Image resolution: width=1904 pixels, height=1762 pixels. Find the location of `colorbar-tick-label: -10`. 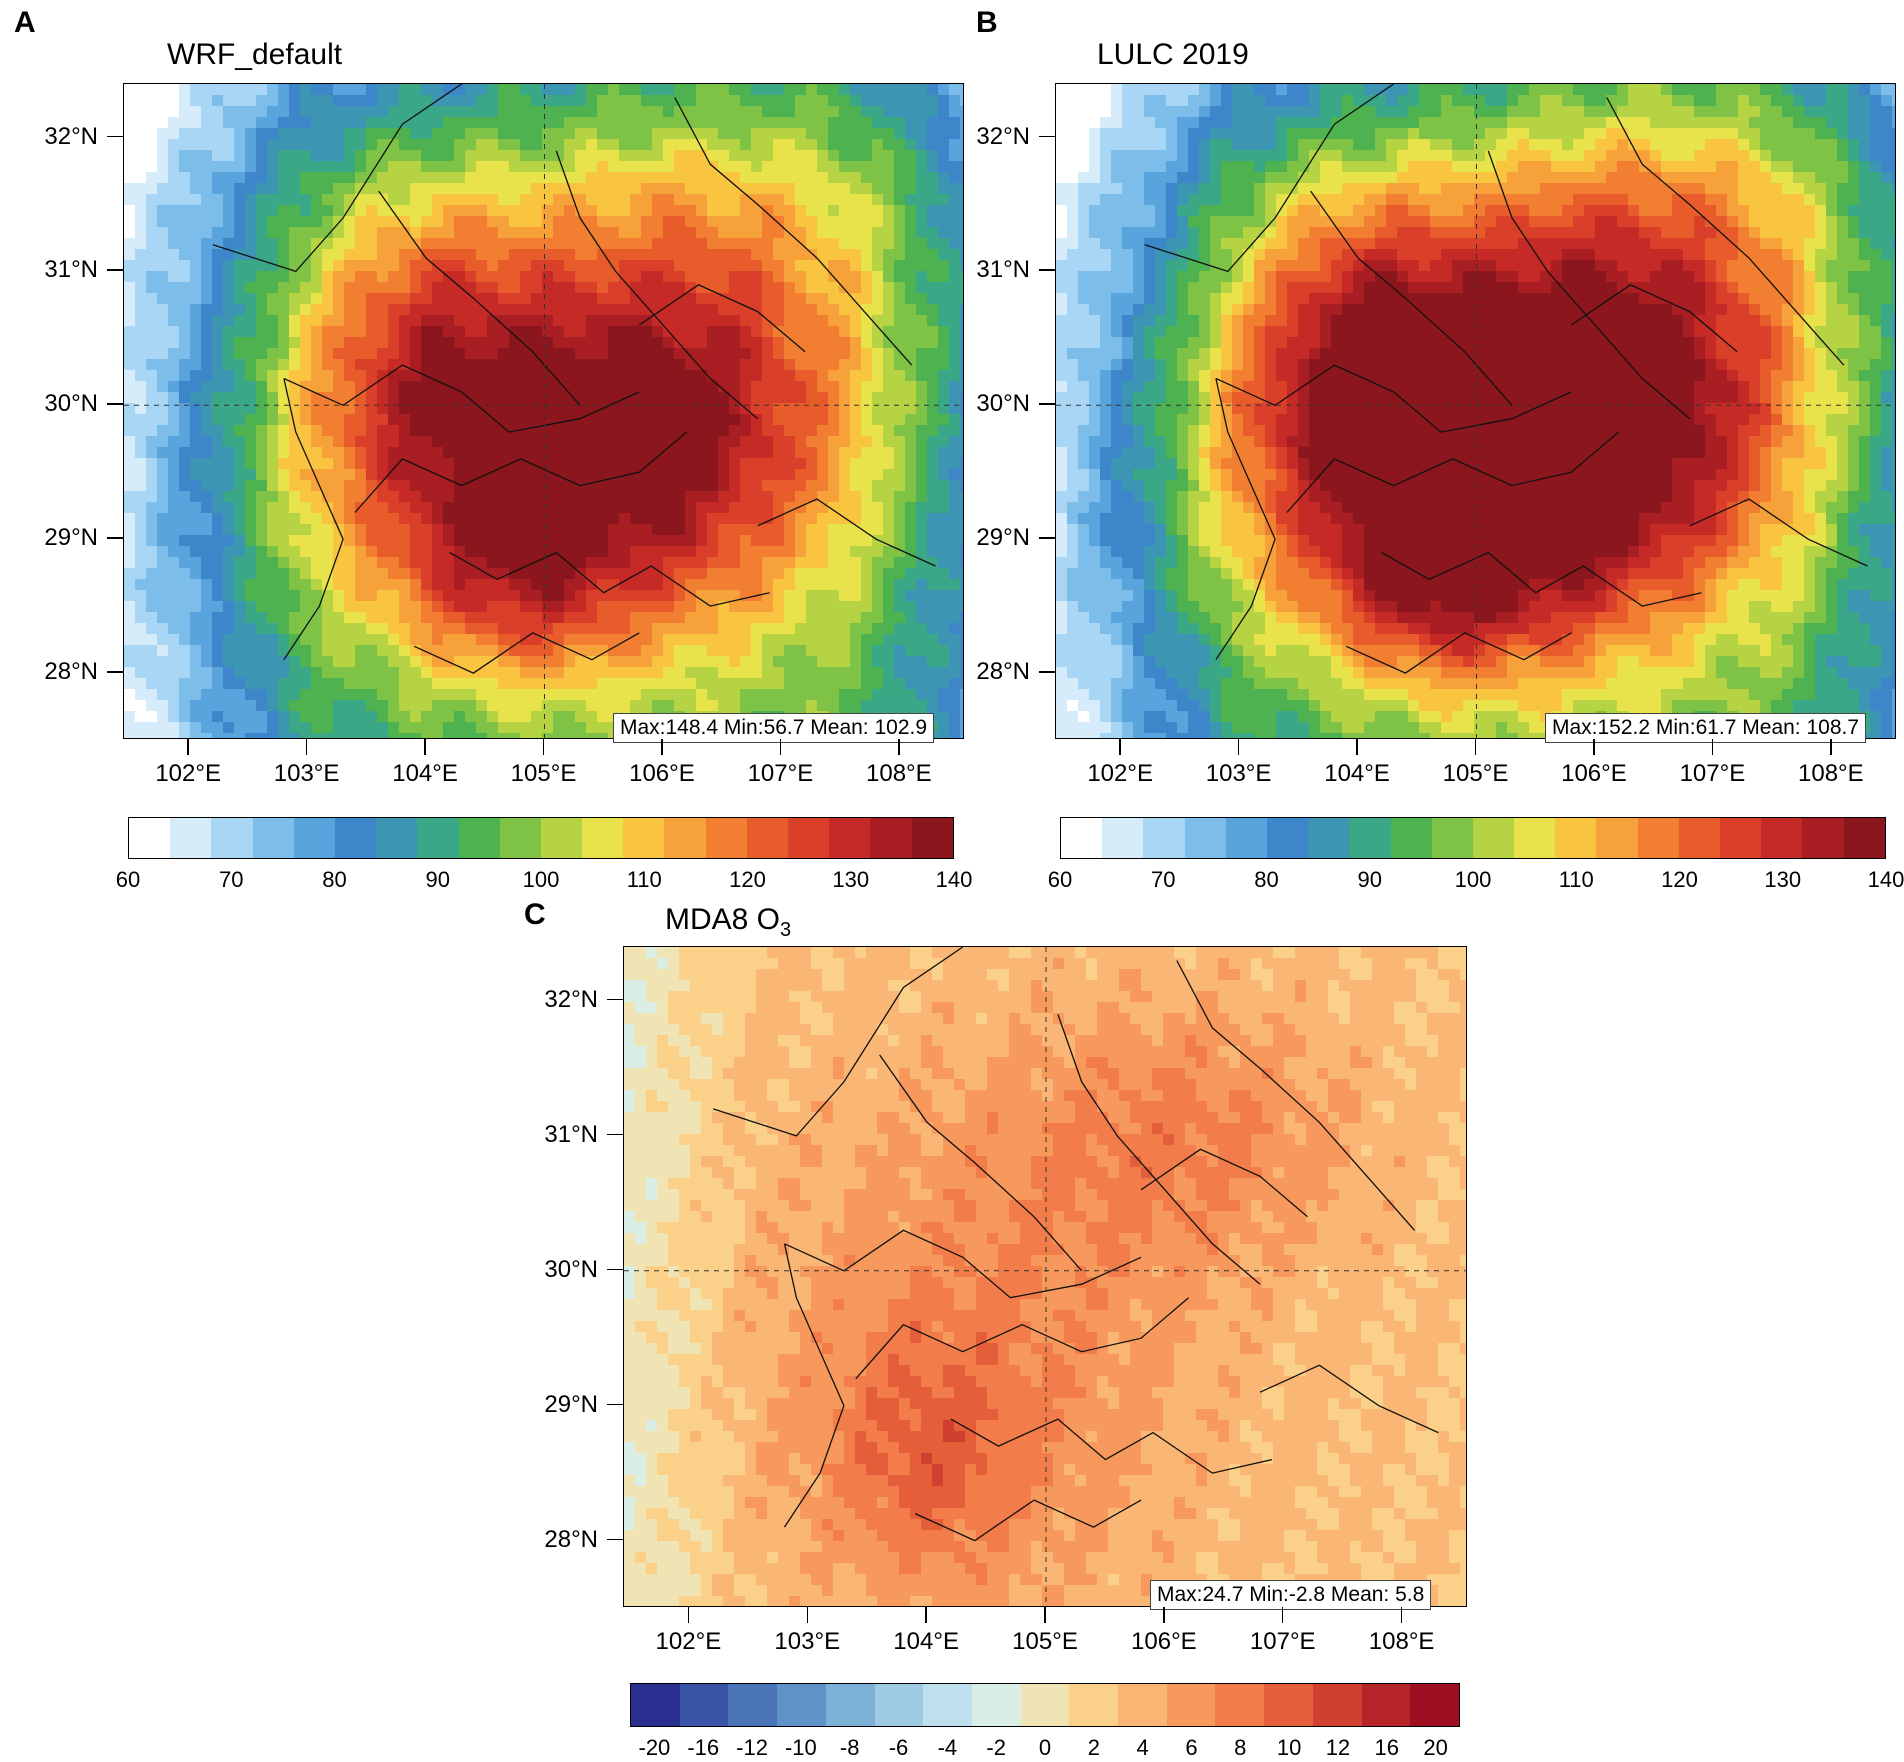

colorbar-tick-label: -10 is located at coordinates (800, 1747).